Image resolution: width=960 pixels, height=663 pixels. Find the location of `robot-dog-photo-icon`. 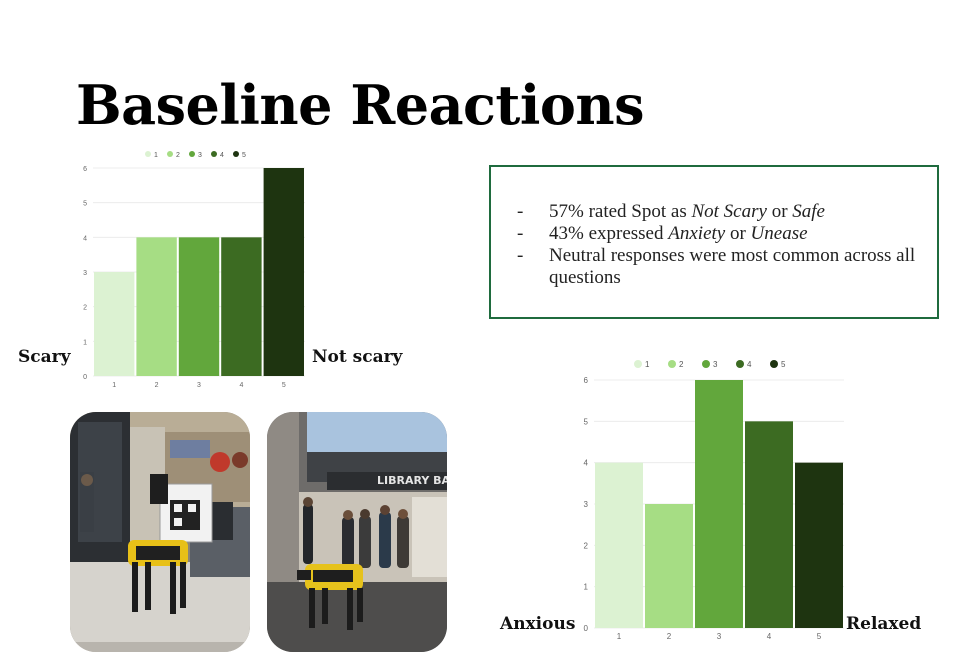

robot-dog-photo-icon is located at coordinates (160, 532).